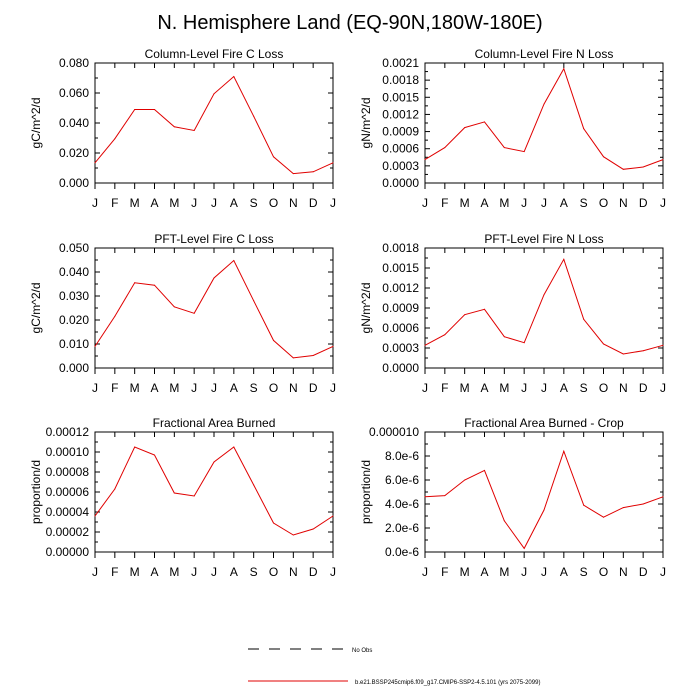 This screenshot has height=700, width=700. What do you see at coordinates (68, 472) in the screenshot?
I see `y-tick-label: 0.00008` at bounding box center [68, 472].